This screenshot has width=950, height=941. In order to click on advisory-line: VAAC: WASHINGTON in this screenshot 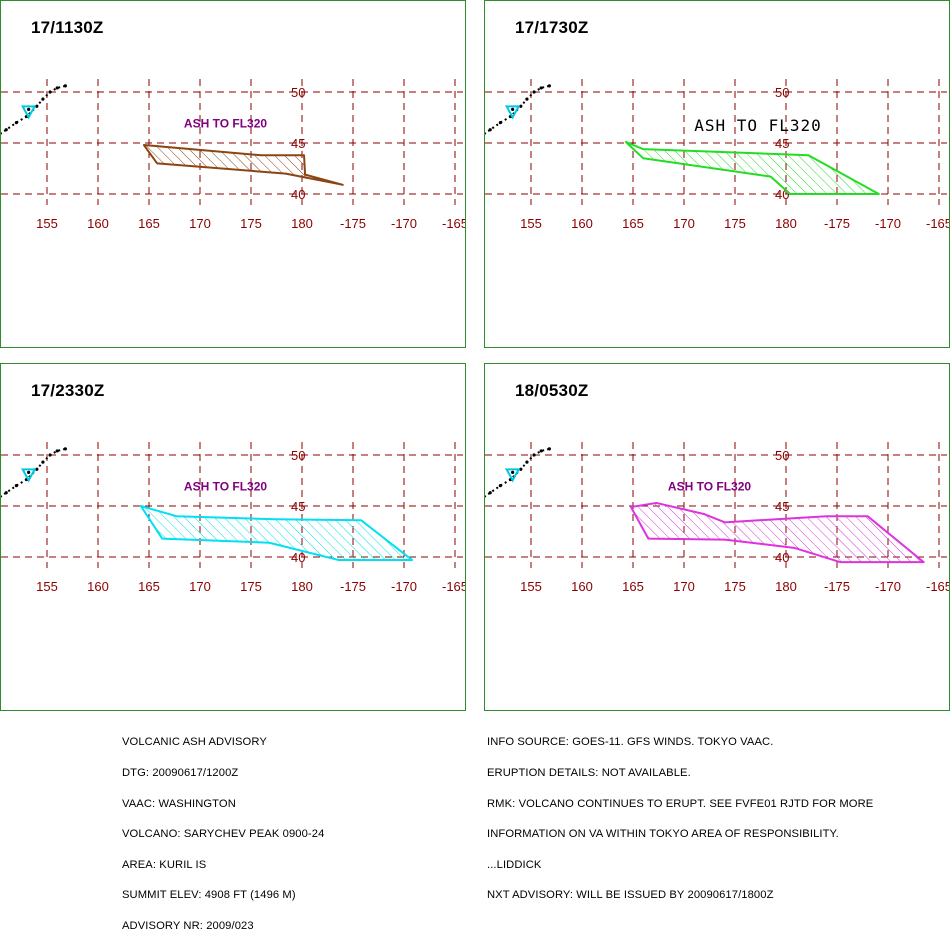, I will do `click(179, 803)`.